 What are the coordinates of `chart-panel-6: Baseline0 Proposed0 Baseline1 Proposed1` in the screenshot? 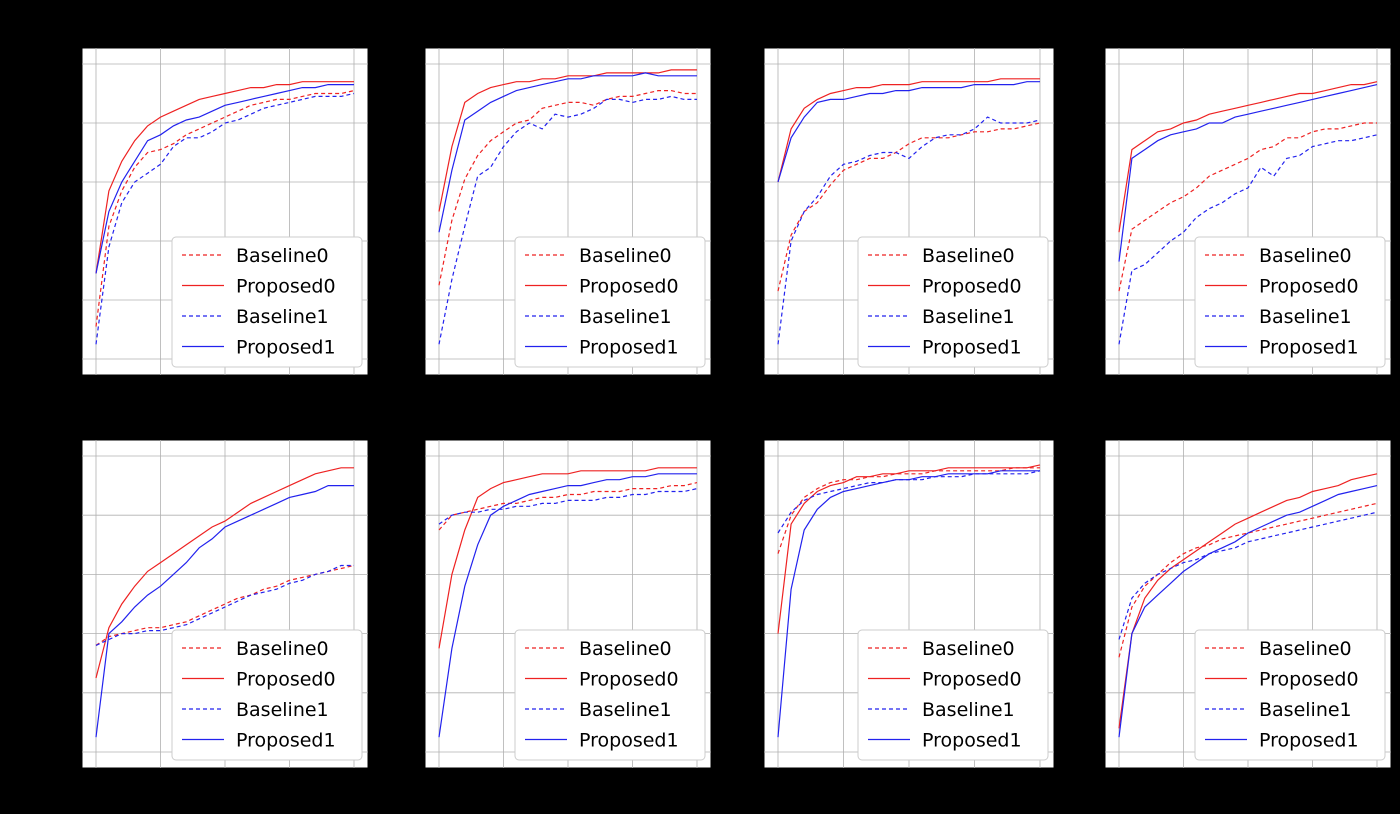 It's located at (568, 604).